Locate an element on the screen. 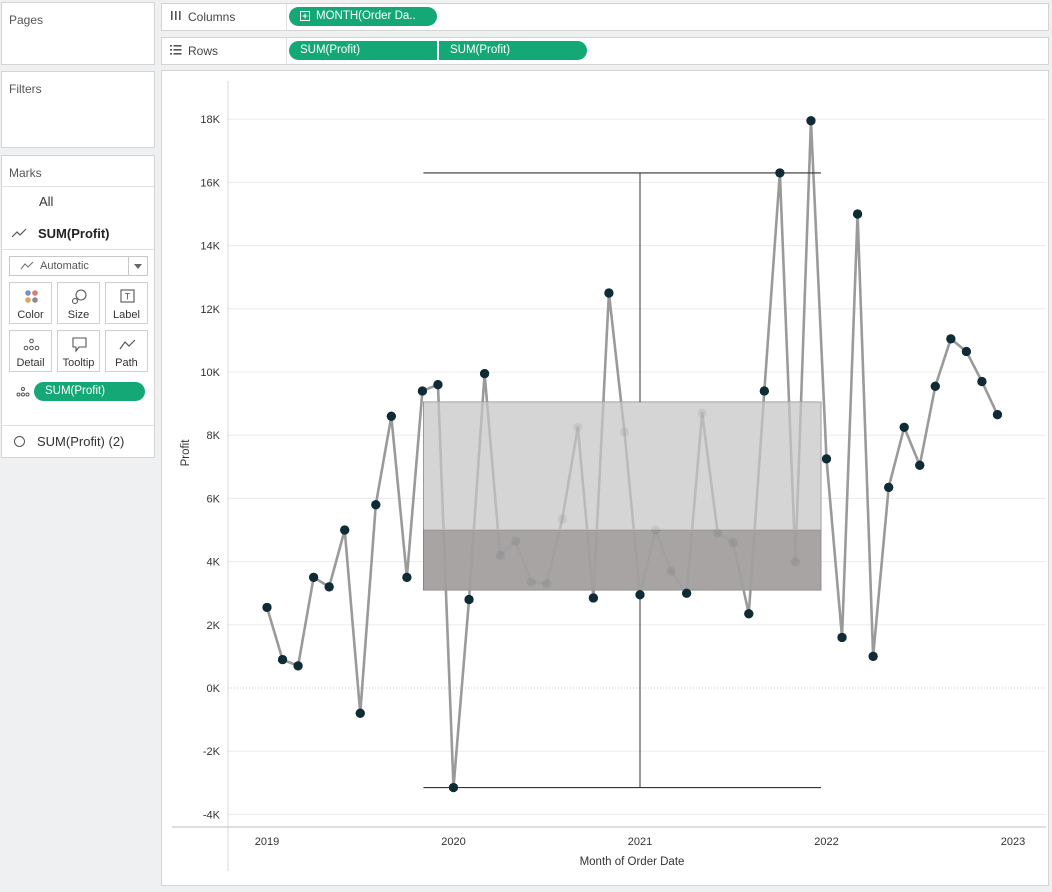 The height and width of the screenshot is (892, 1052). columns-pill: MONTH(Order Da.. is located at coordinates (363, 16).